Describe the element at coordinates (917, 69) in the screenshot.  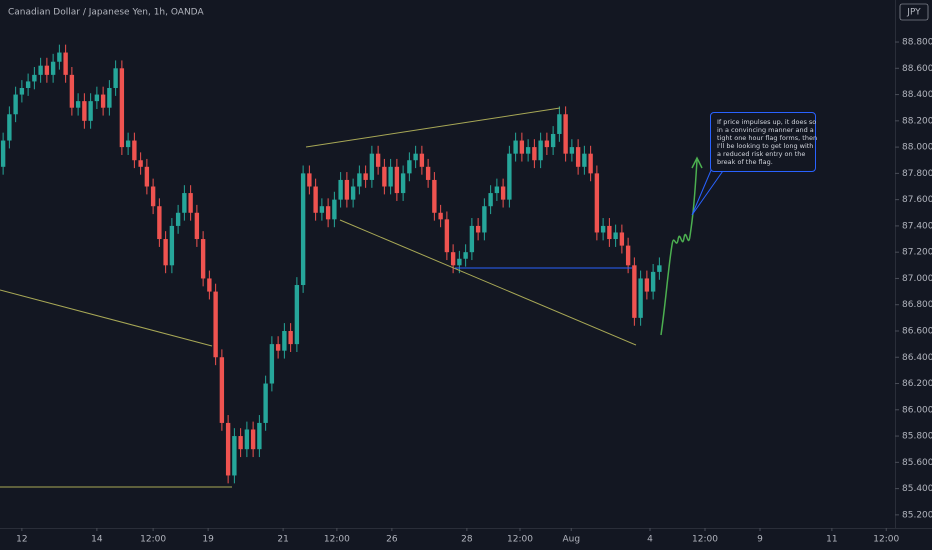
I see `y-tick-label: 88.600` at that location.